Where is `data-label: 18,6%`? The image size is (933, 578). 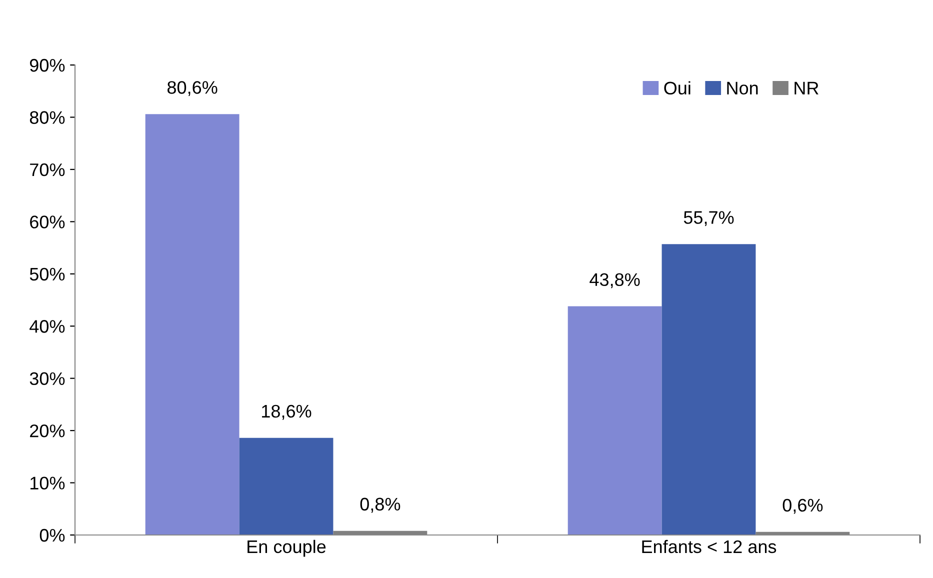
data-label: 18,6% is located at coordinates (287, 412).